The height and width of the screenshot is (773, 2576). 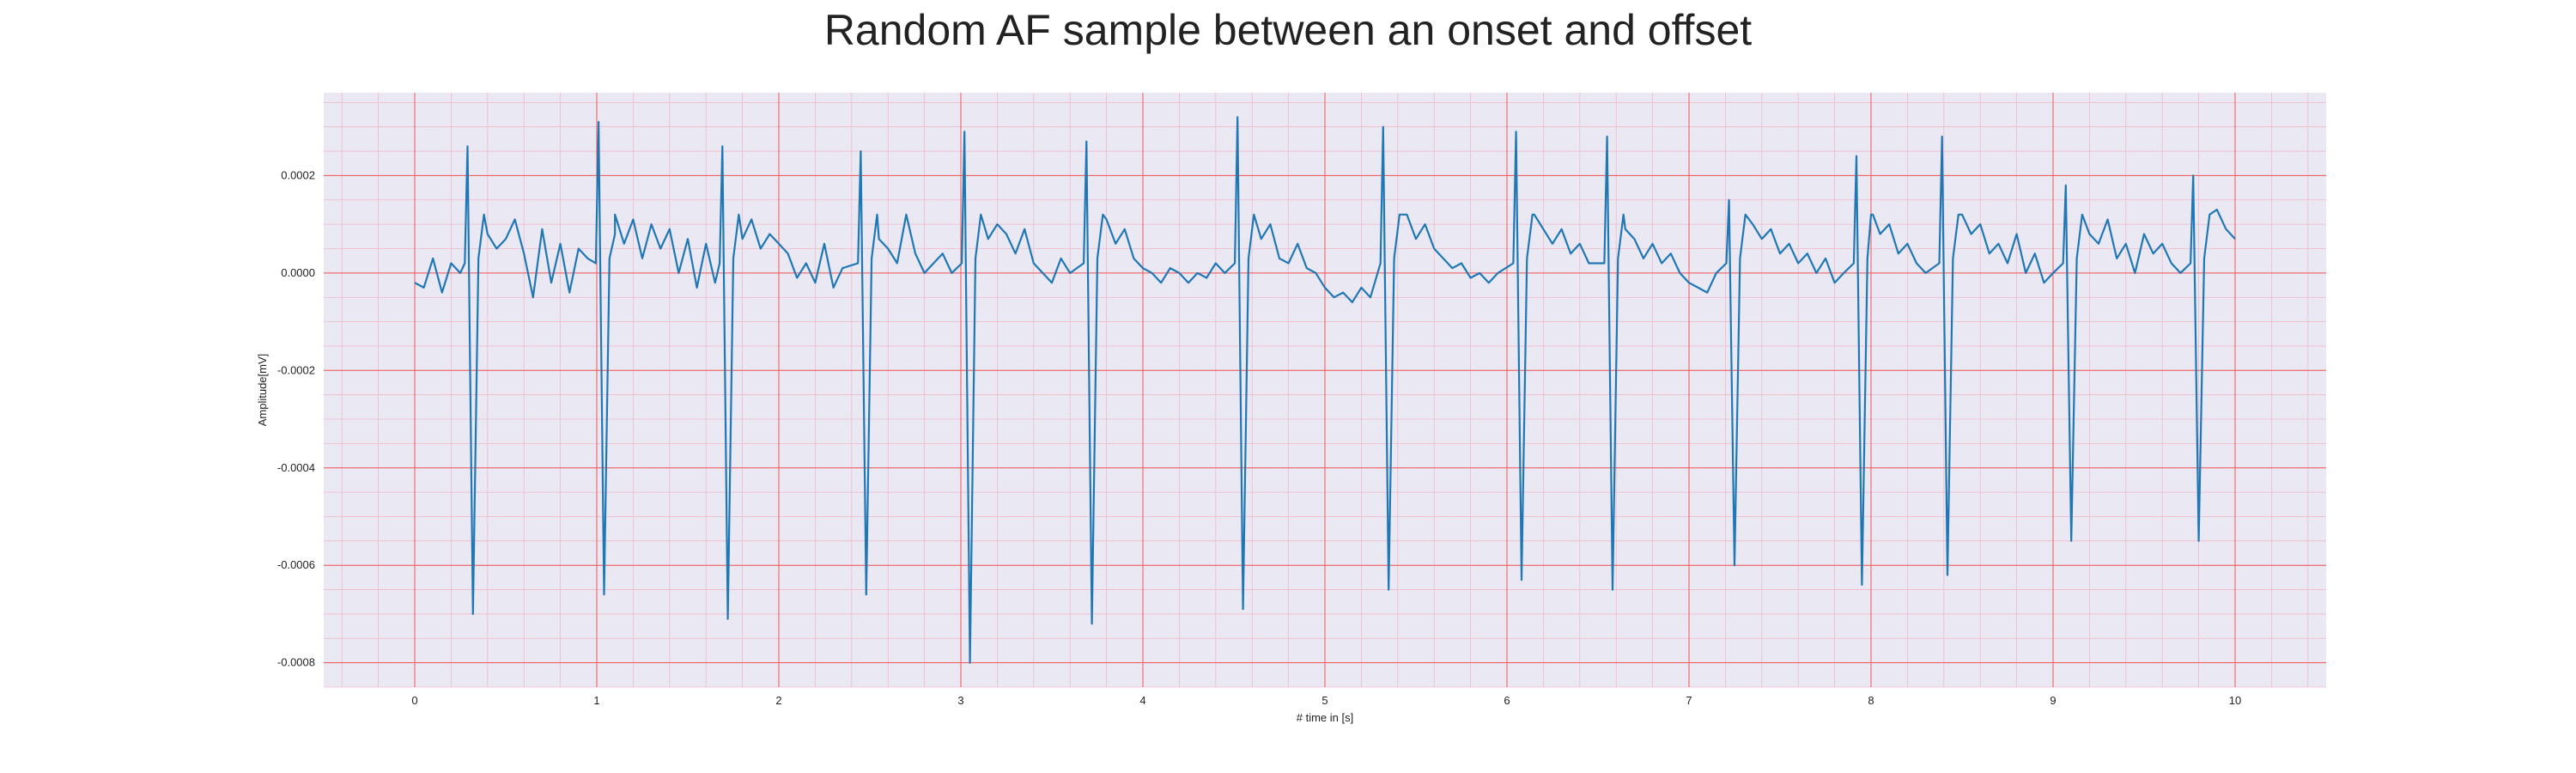 I want to click on x-tick-label: 9, so click(x=2053, y=700).